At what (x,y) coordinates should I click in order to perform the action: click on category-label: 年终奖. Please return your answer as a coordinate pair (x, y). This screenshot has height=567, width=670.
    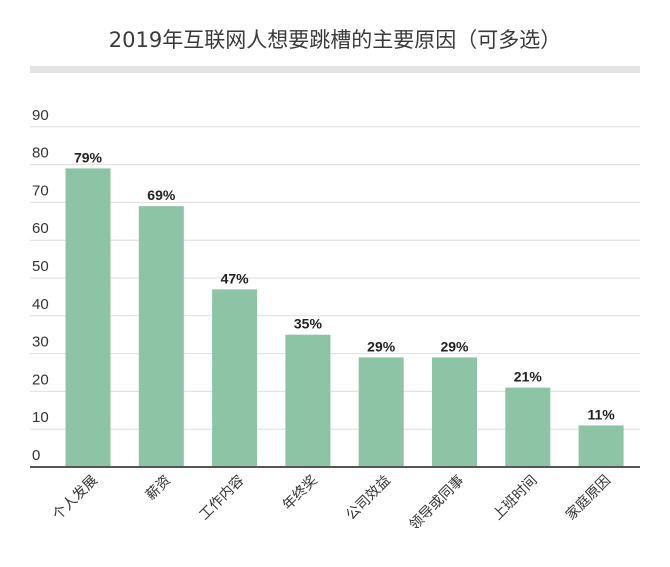
    Looking at the image, I should click on (300, 493).